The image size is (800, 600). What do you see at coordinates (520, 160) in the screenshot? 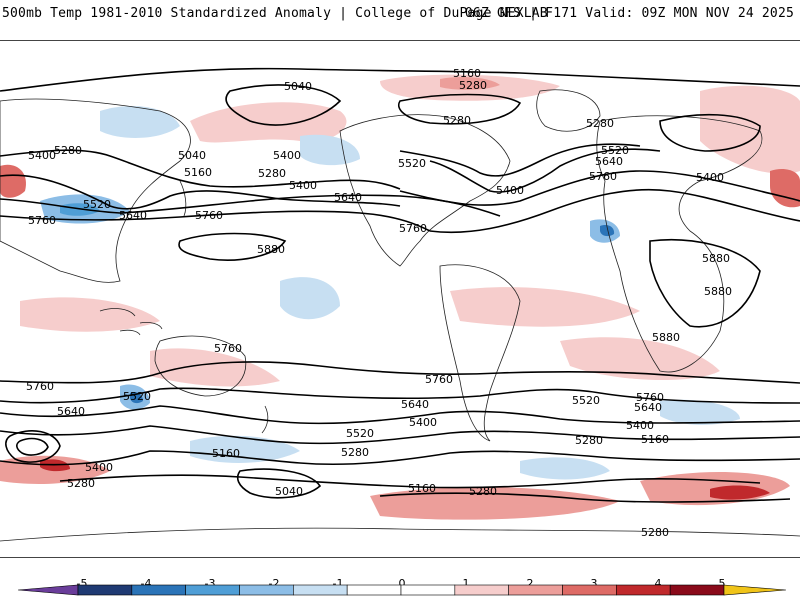
I see `contour-5520-na` at bounding box center [520, 160].